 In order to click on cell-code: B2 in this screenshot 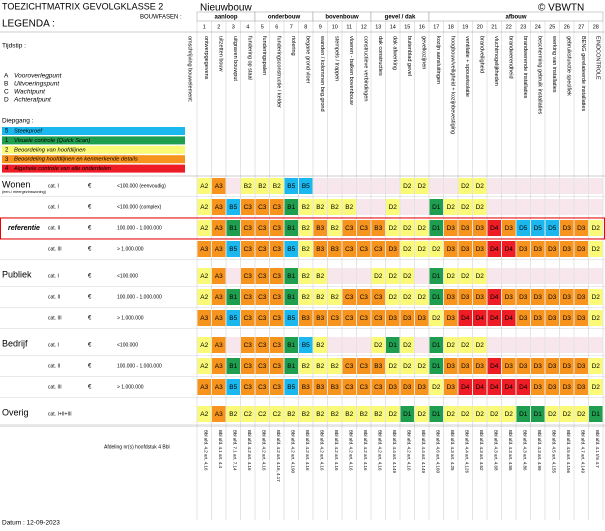, I will do `click(335, 366)`.